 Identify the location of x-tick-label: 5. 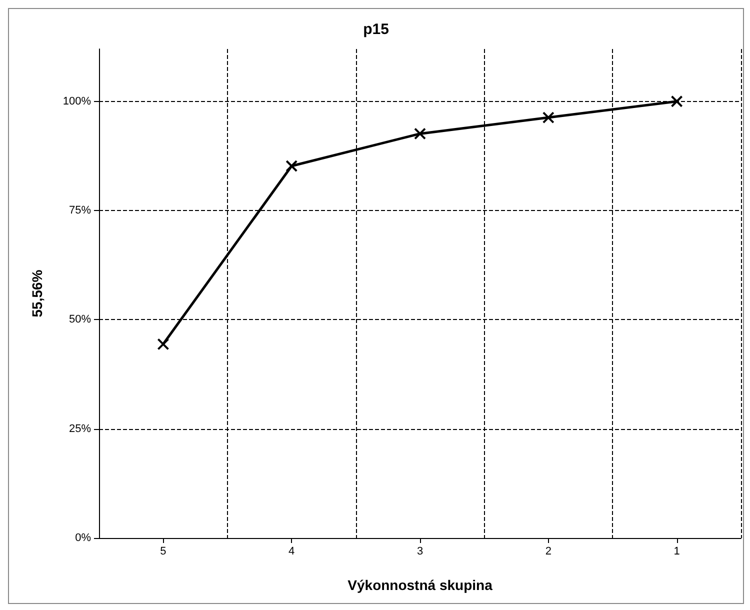
(163, 552).